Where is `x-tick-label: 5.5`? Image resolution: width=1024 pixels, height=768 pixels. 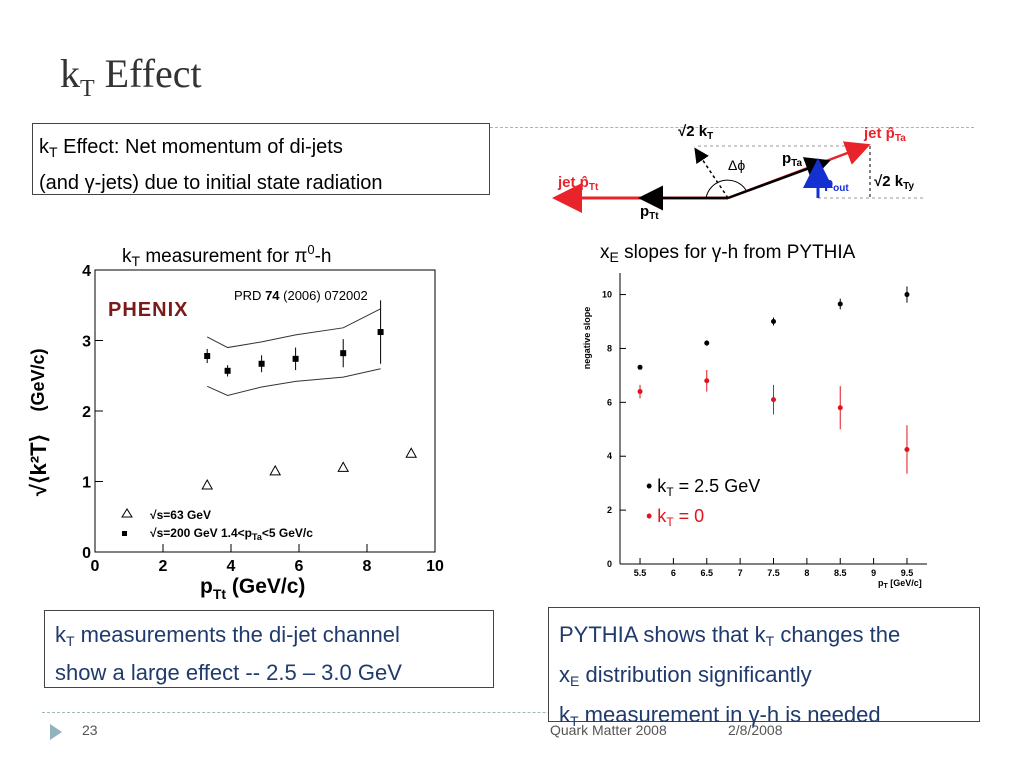
x-tick-label: 5.5 is located at coordinates (640, 573).